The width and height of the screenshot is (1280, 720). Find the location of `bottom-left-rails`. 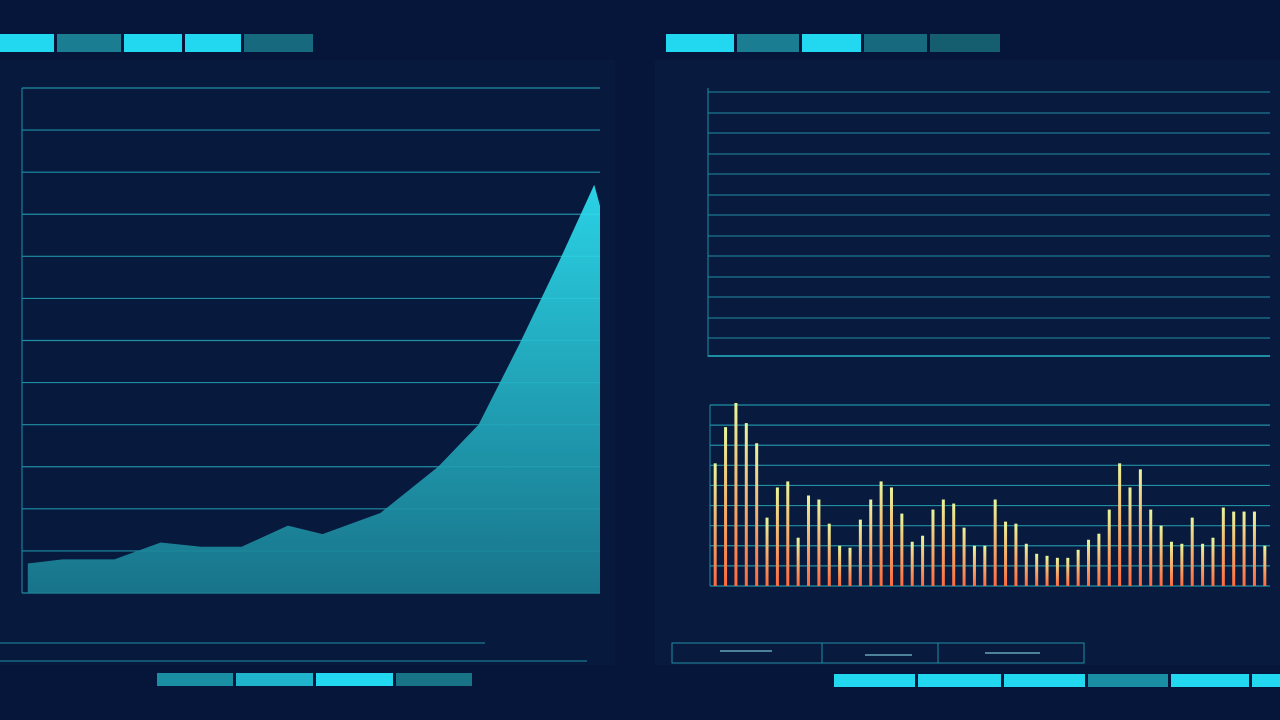

bottom-left-rails is located at coordinates (293, 652).